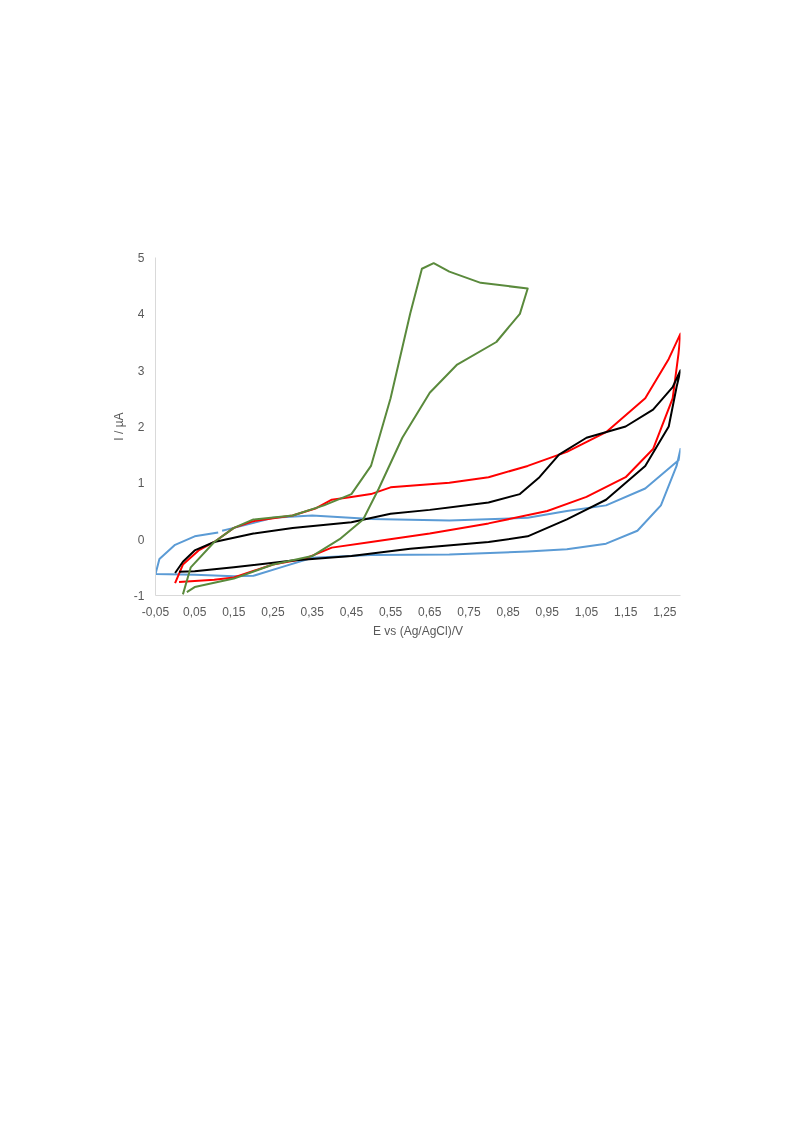 The width and height of the screenshot is (793, 1121). I want to click on y-tick-label: 3, so click(141, 370).